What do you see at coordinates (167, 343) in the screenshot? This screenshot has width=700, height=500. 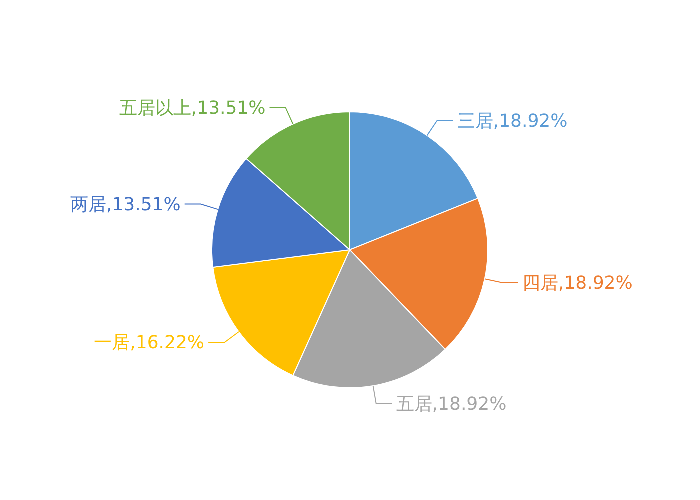 I see `data-label: ,16.22%` at bounding box center [167, 343].